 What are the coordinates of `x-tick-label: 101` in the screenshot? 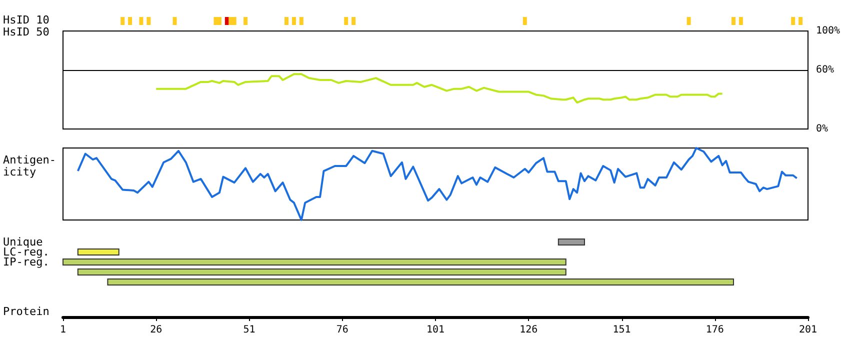 It's located at (435, 330).